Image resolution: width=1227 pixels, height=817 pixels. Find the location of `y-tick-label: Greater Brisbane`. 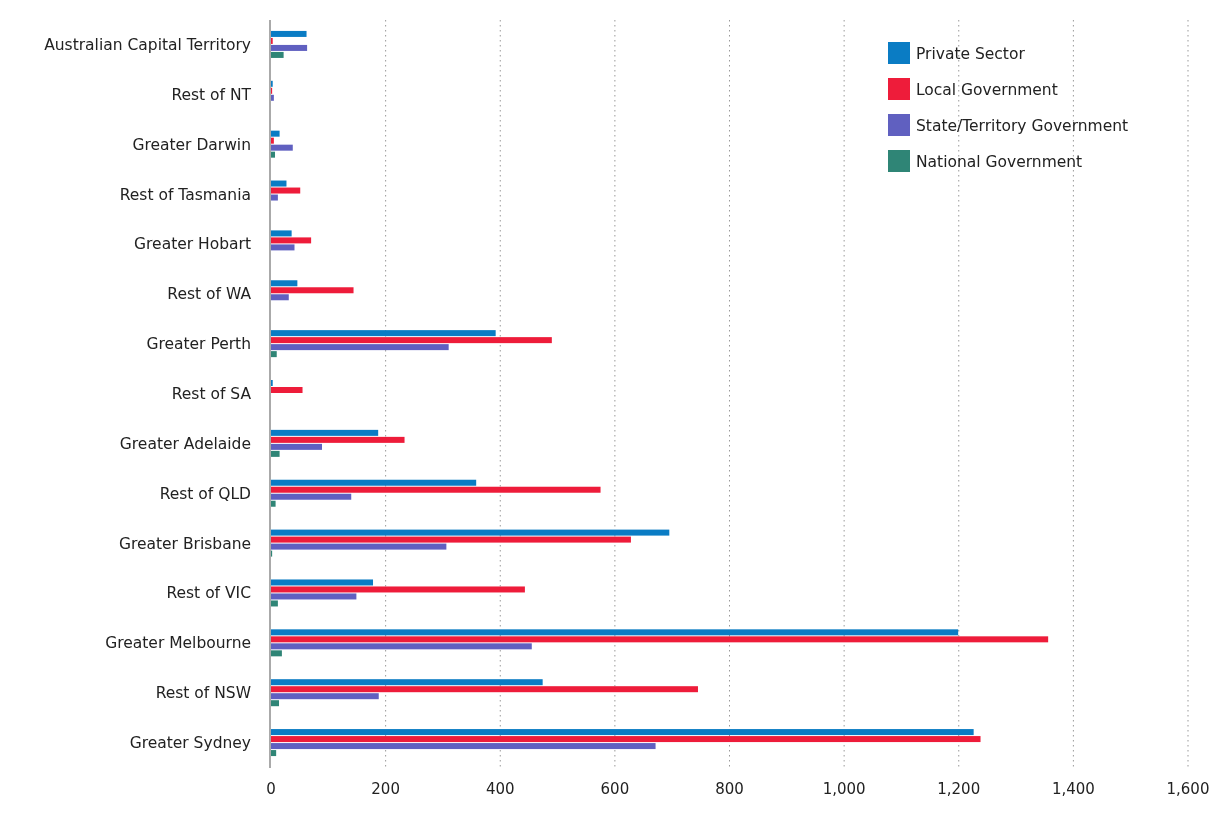

y-tick-label: Greater Brisbane is located at coordinates (184, 543).